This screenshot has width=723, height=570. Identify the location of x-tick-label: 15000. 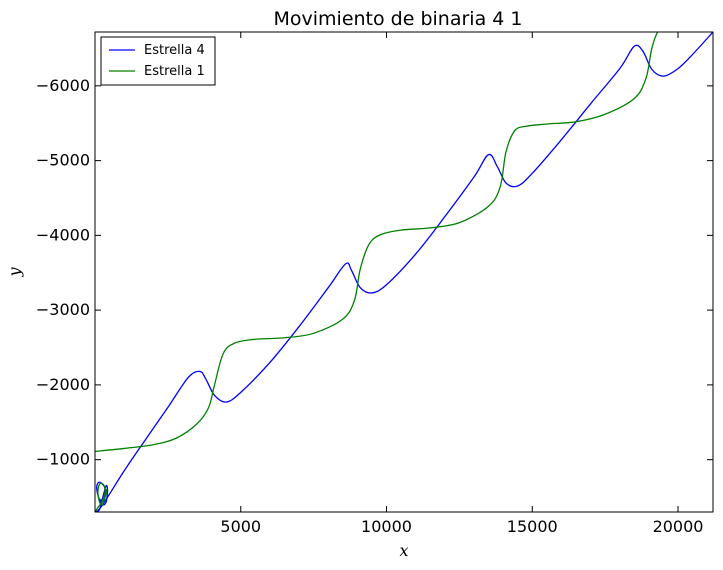
(532, 526).